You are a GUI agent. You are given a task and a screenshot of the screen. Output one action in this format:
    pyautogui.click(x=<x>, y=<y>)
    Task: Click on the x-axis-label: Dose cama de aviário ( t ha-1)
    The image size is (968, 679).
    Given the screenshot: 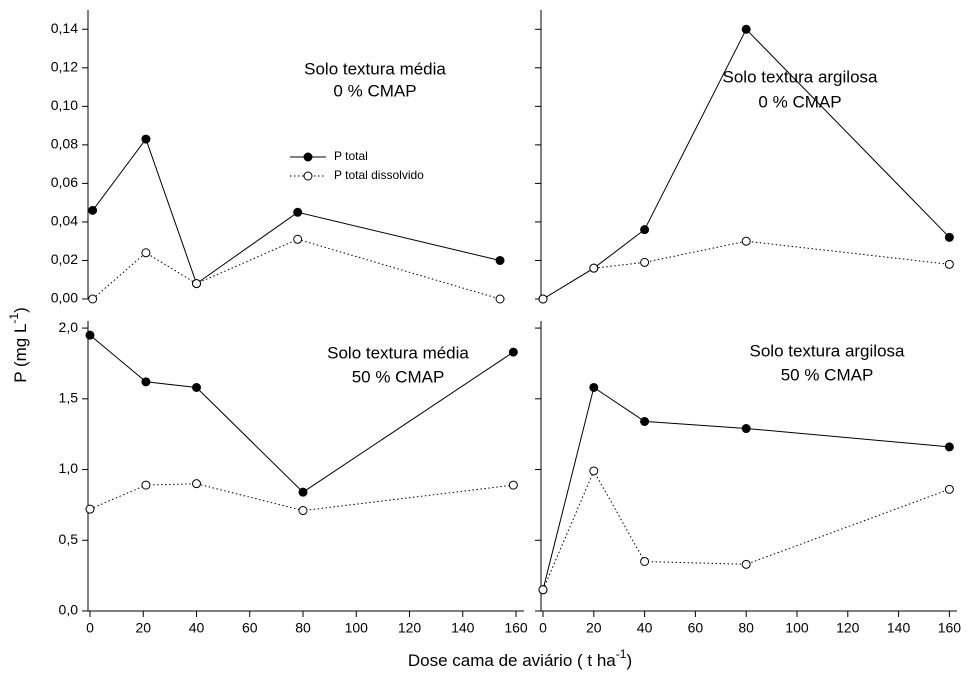 What is the action you would take?
    pyautogui.click(x=520, y=658)
    